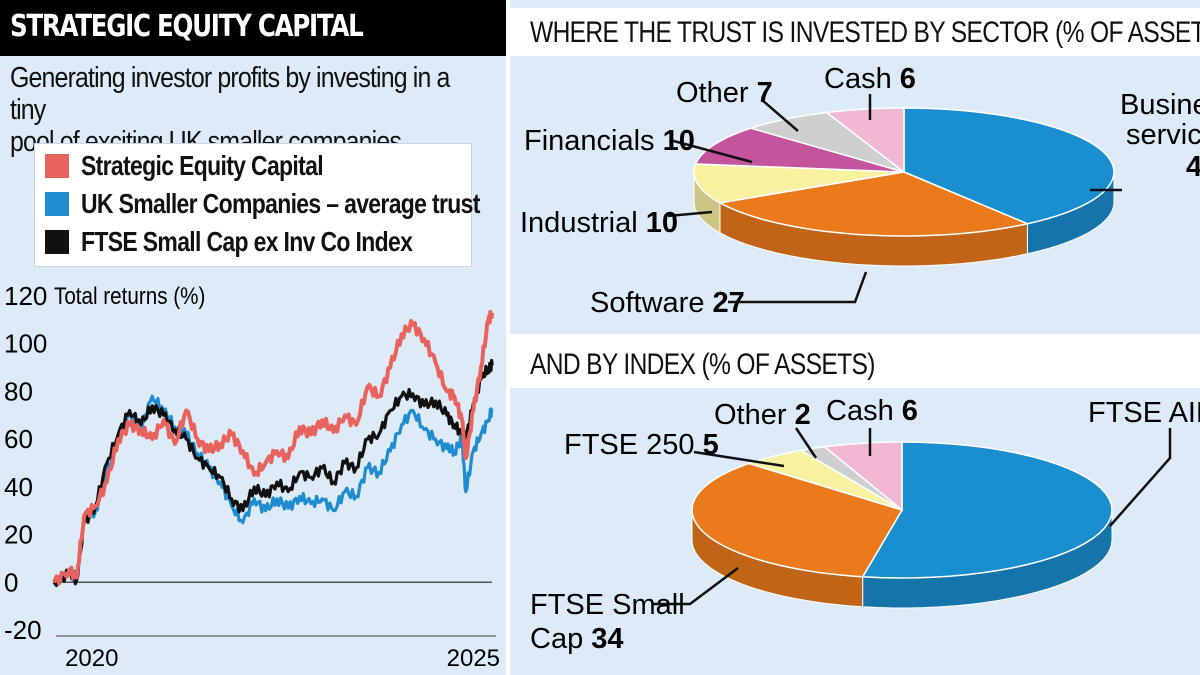  I want to click on leader-line-industrial, so click(690, 214).